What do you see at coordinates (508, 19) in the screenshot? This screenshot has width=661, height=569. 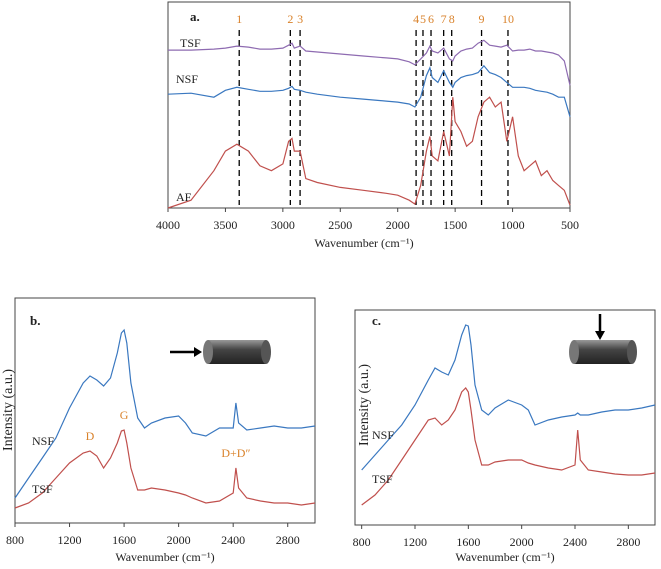 I see `peak-label: 10` at bounding box center [508, 19].